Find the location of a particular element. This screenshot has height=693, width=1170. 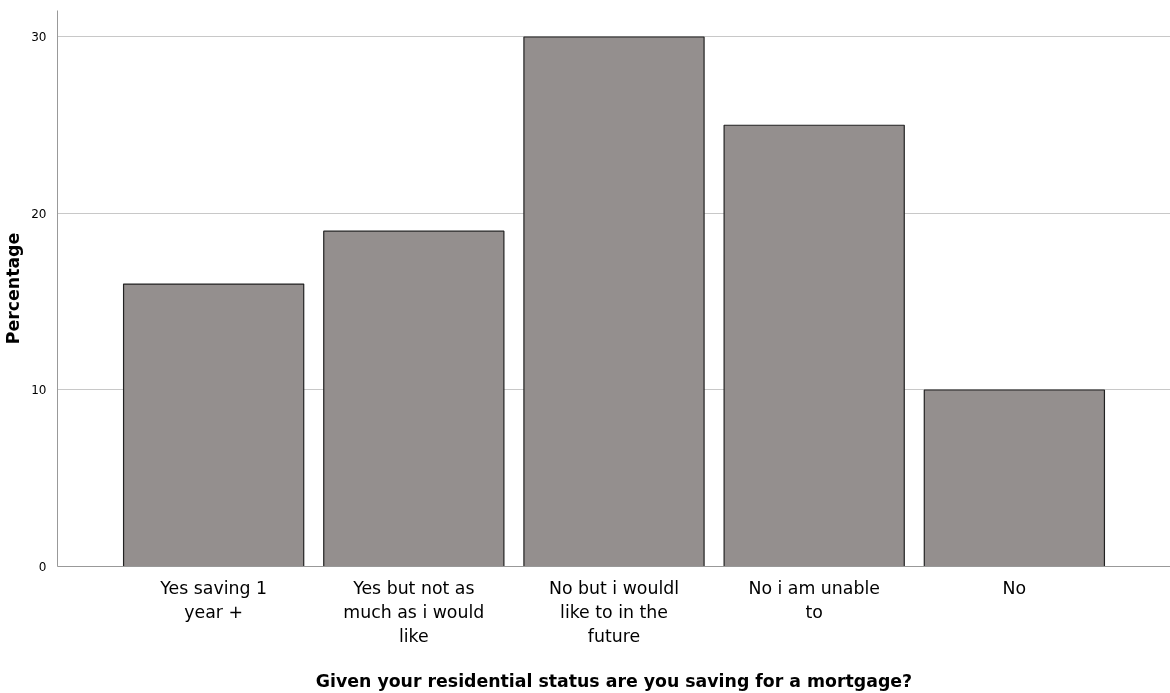

y-tick-label: 0 is located at coordinates (42, 567).